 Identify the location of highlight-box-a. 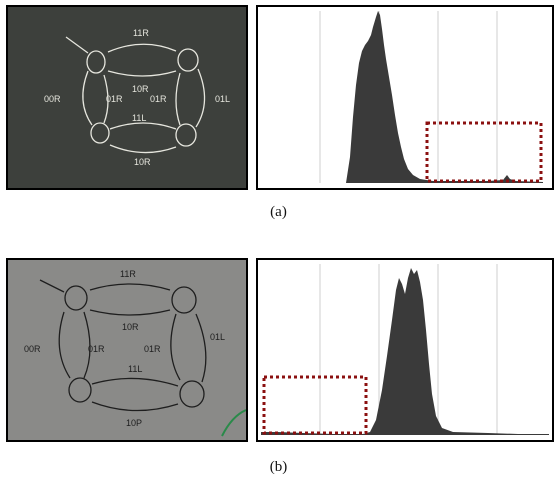
(484, 152).